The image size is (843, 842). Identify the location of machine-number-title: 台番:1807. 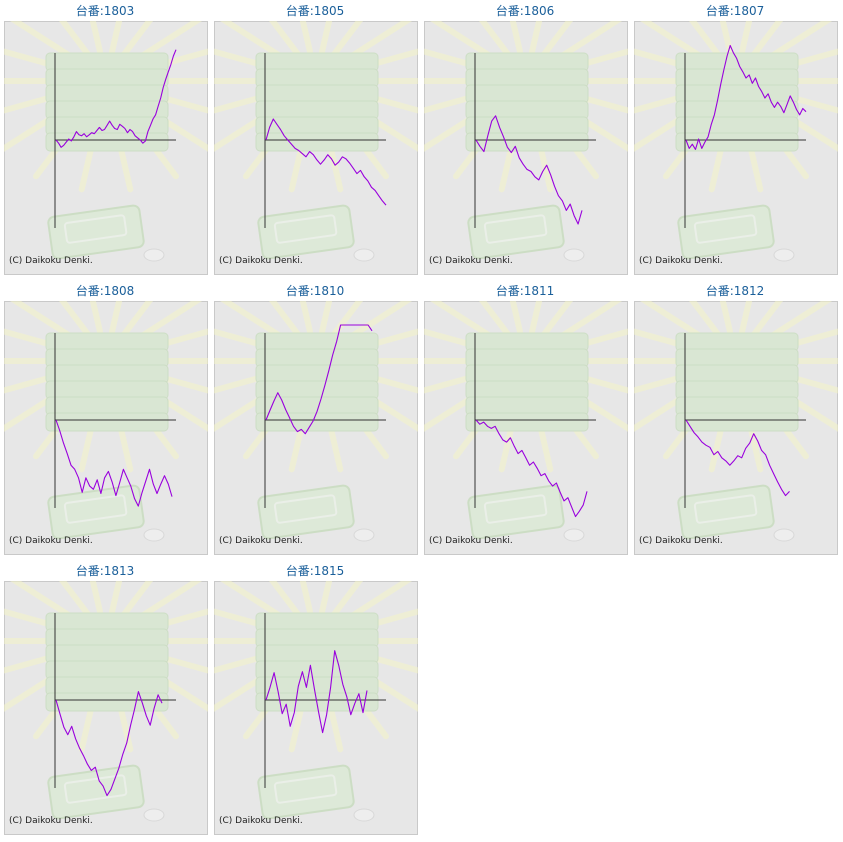
(735, 11).